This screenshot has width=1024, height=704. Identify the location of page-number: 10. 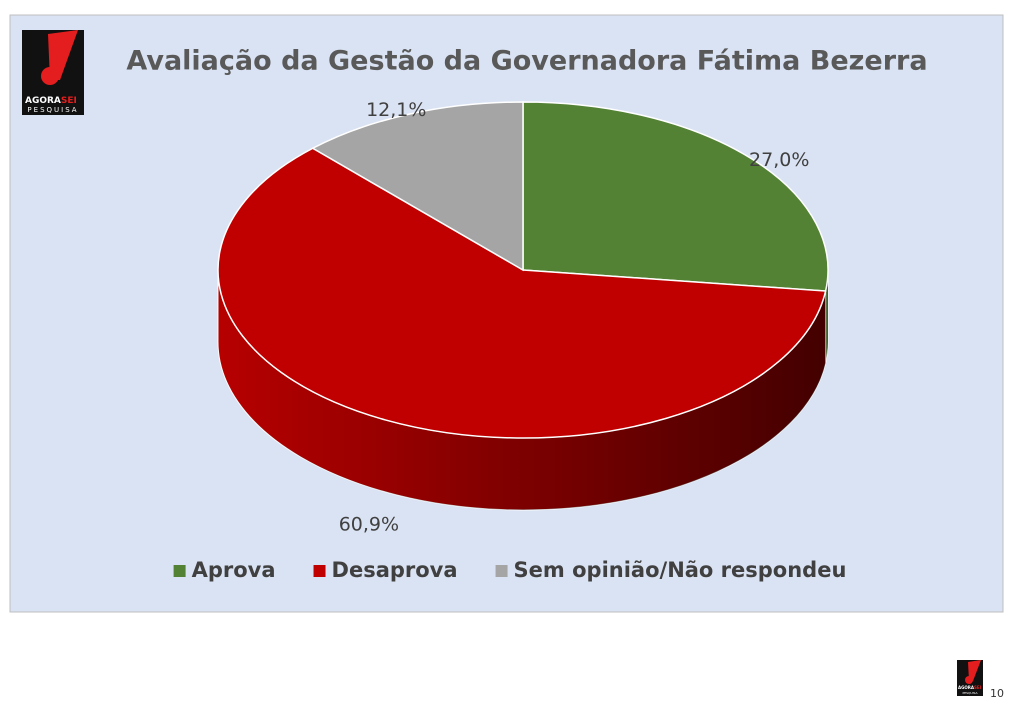
(997, 693).